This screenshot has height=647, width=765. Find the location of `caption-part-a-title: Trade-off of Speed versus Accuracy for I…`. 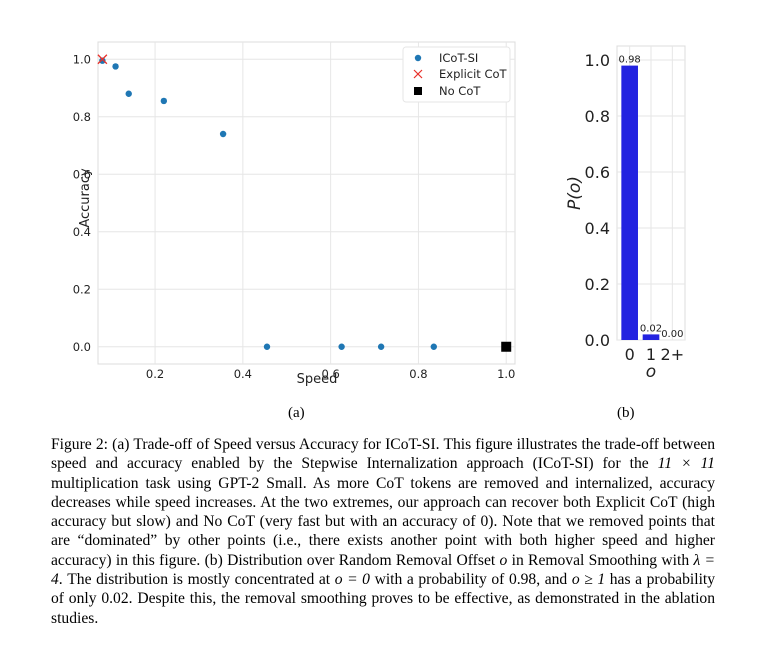

caption-part-a-title: Trade-off of Speed versus Accuracy for I… is located at coordinates (286, 444).